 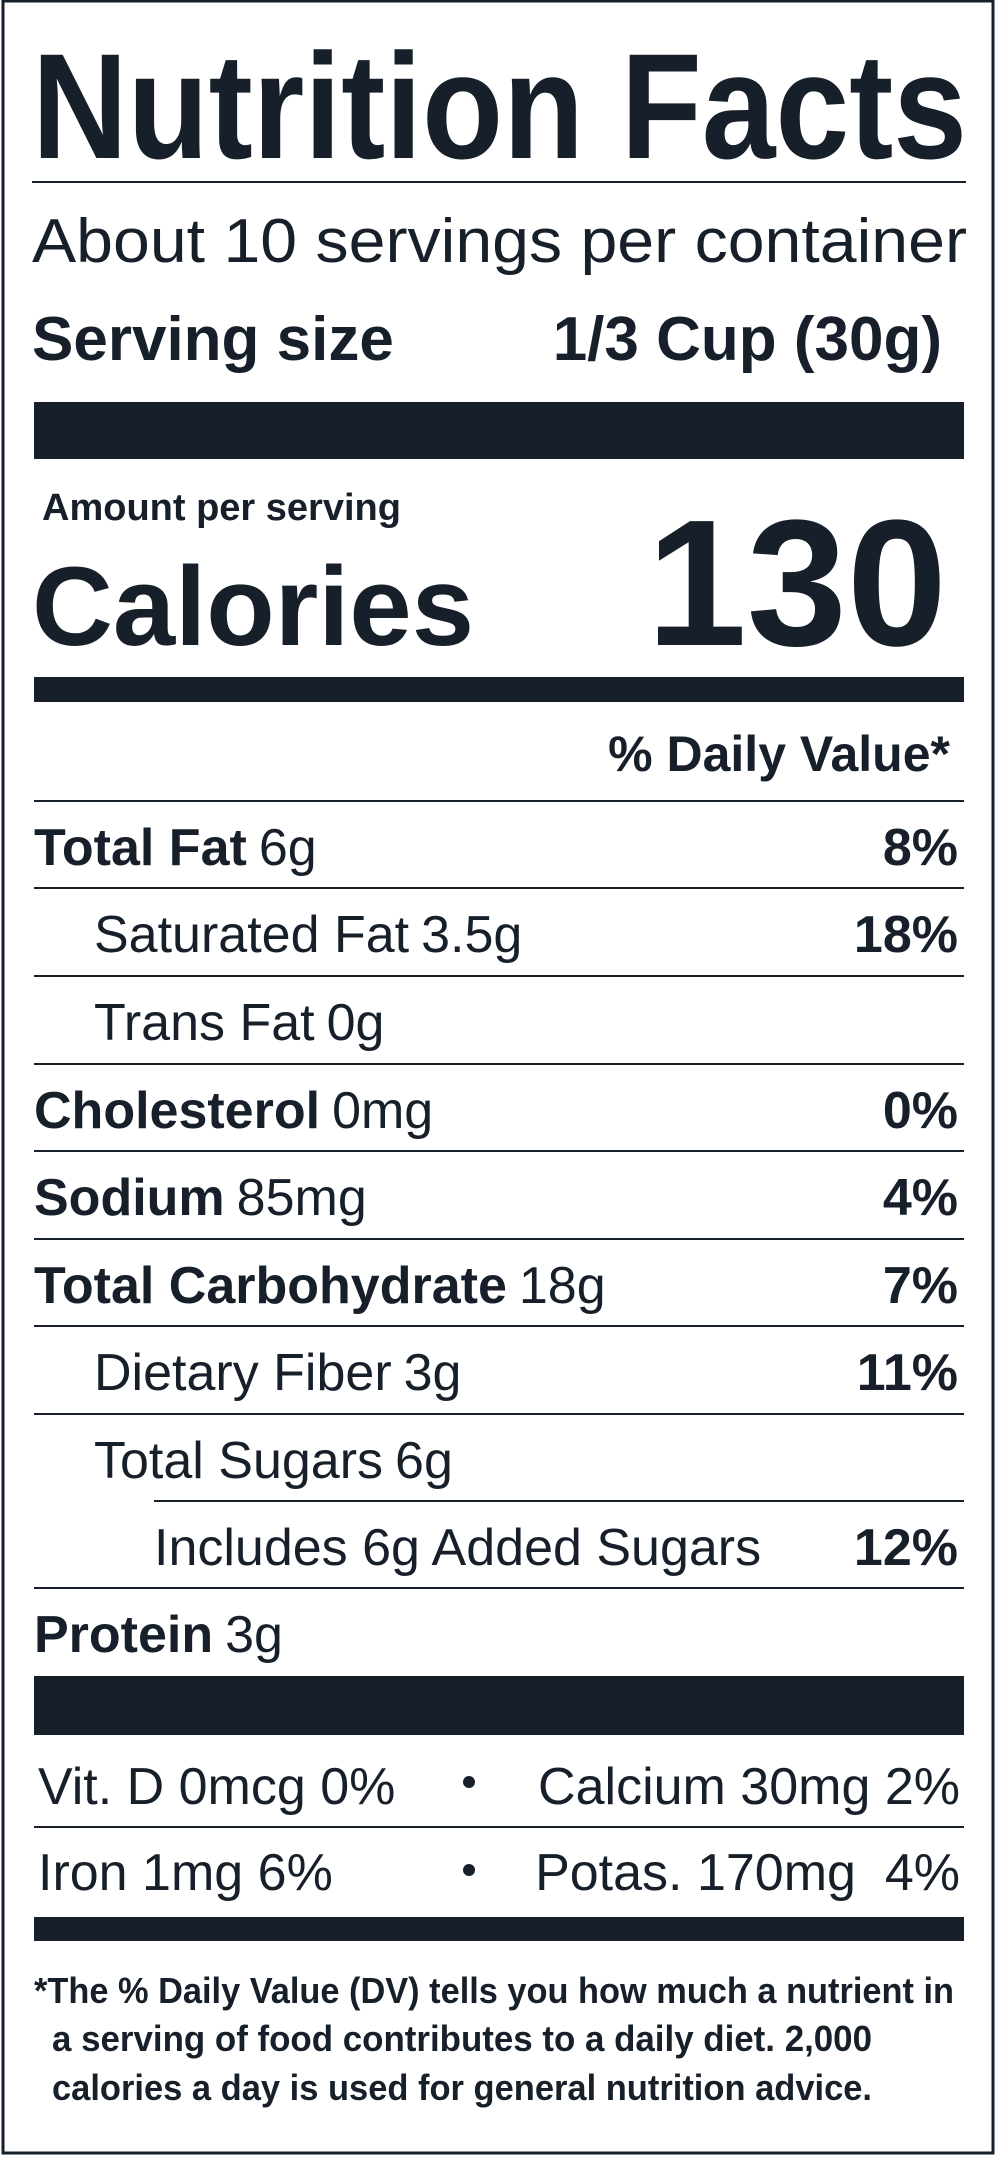 I want to click on vitamin: Calcium 30mg 2%, so click(x=749, y=1787).